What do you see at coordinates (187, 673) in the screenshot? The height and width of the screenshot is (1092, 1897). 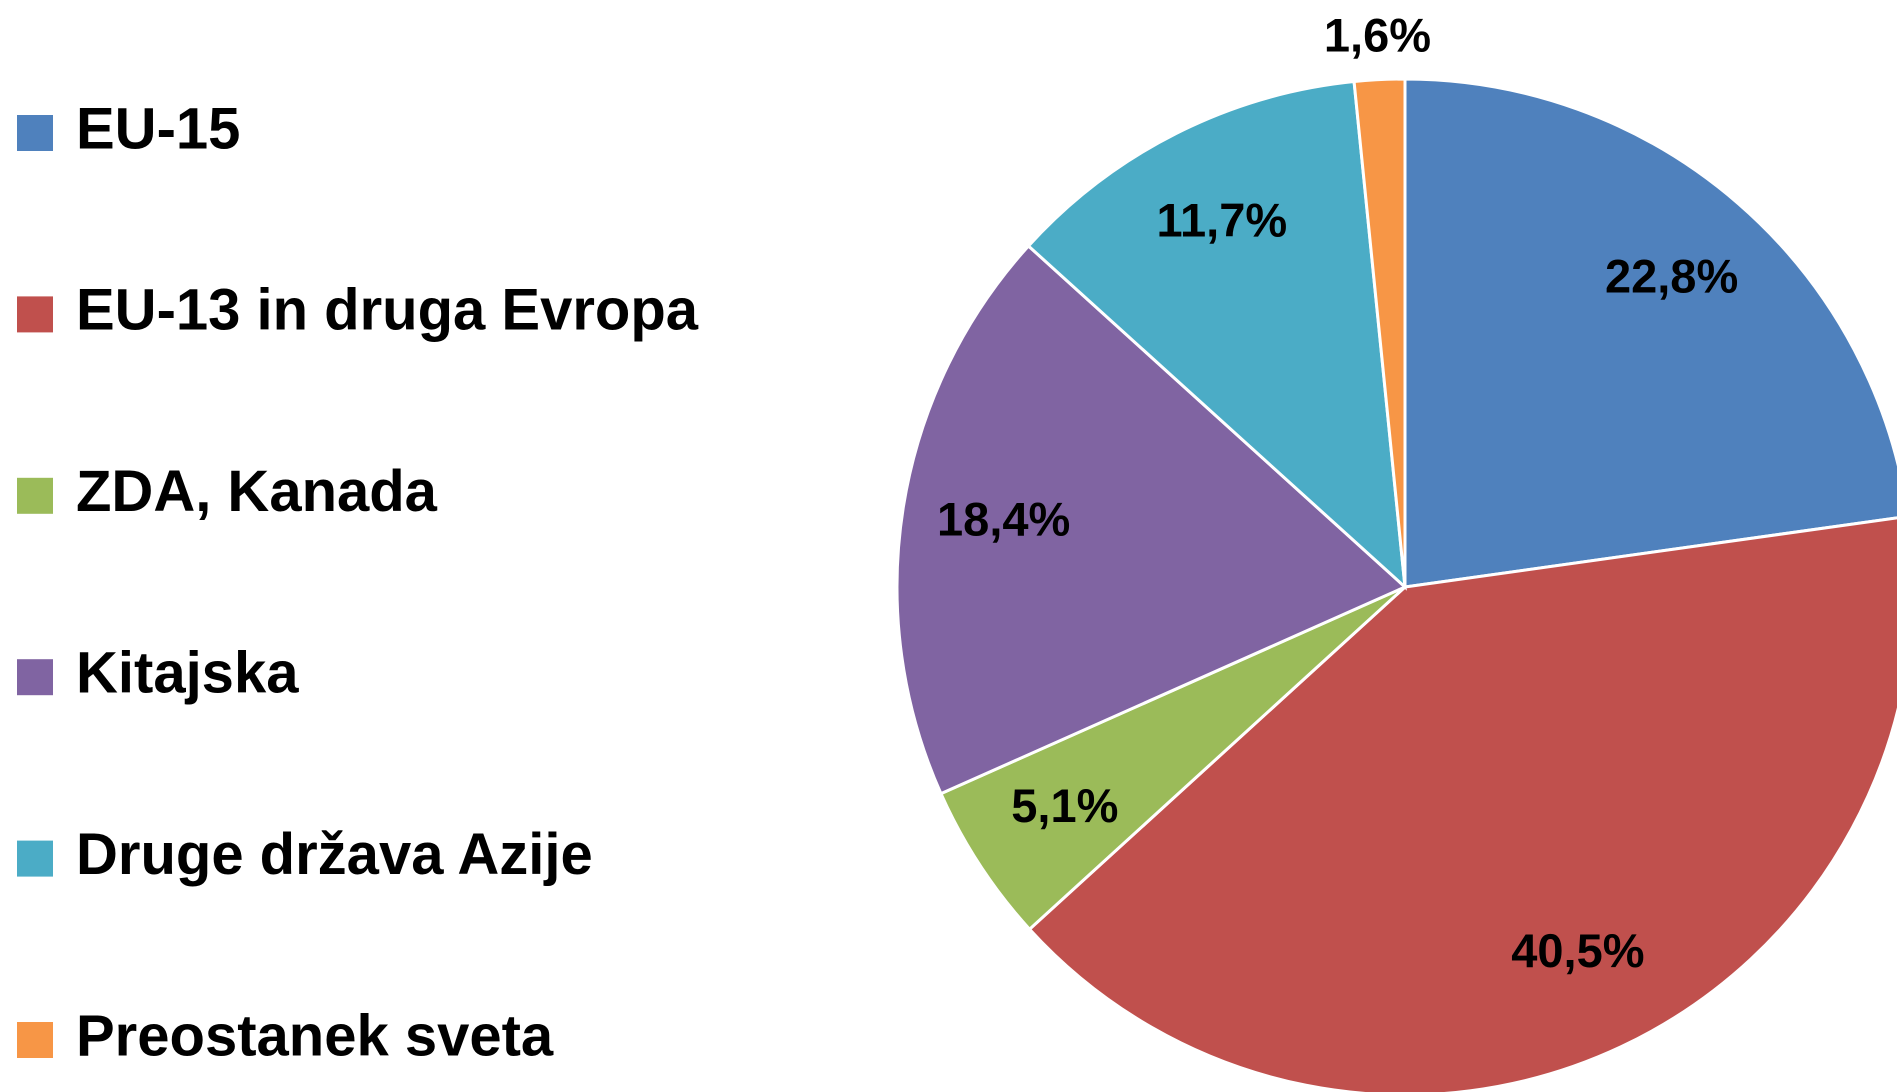 I see `legend-text: Kitajska` at bounding box center [187, 673].